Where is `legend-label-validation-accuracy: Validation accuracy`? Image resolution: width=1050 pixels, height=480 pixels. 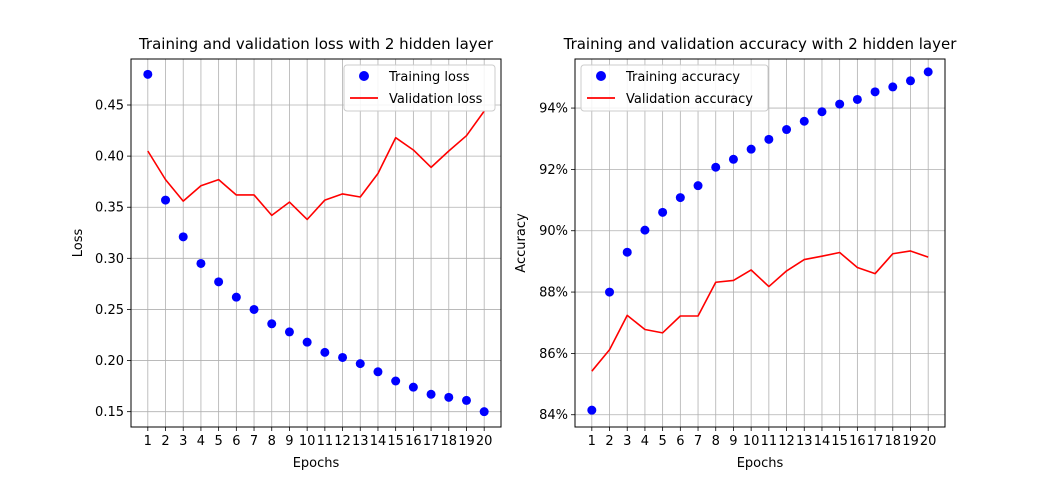 legend-label-validation-accuracy: Validation accuracy is located at coordinates (689, 99).